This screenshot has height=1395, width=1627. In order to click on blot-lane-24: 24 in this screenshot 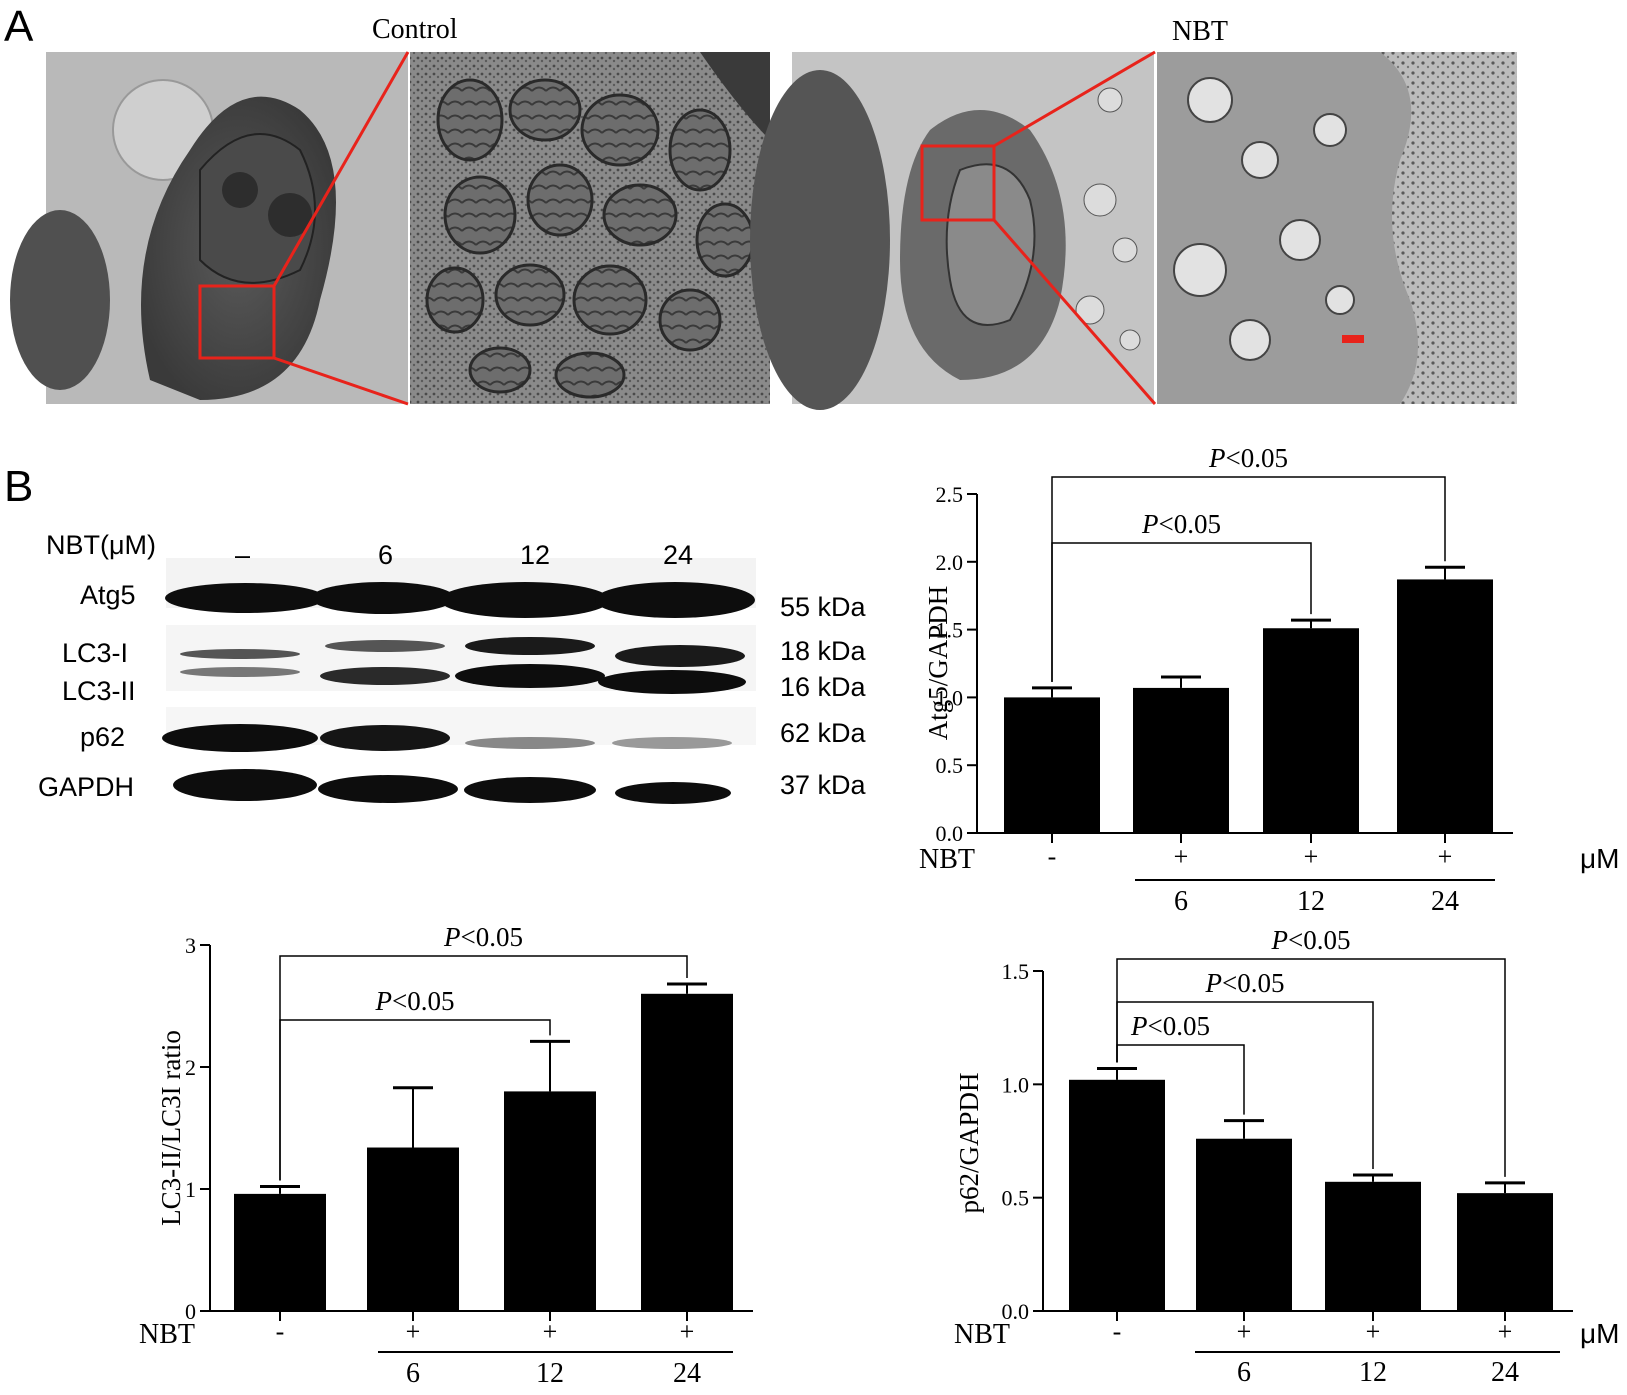, I will do `click(678, 555)`.